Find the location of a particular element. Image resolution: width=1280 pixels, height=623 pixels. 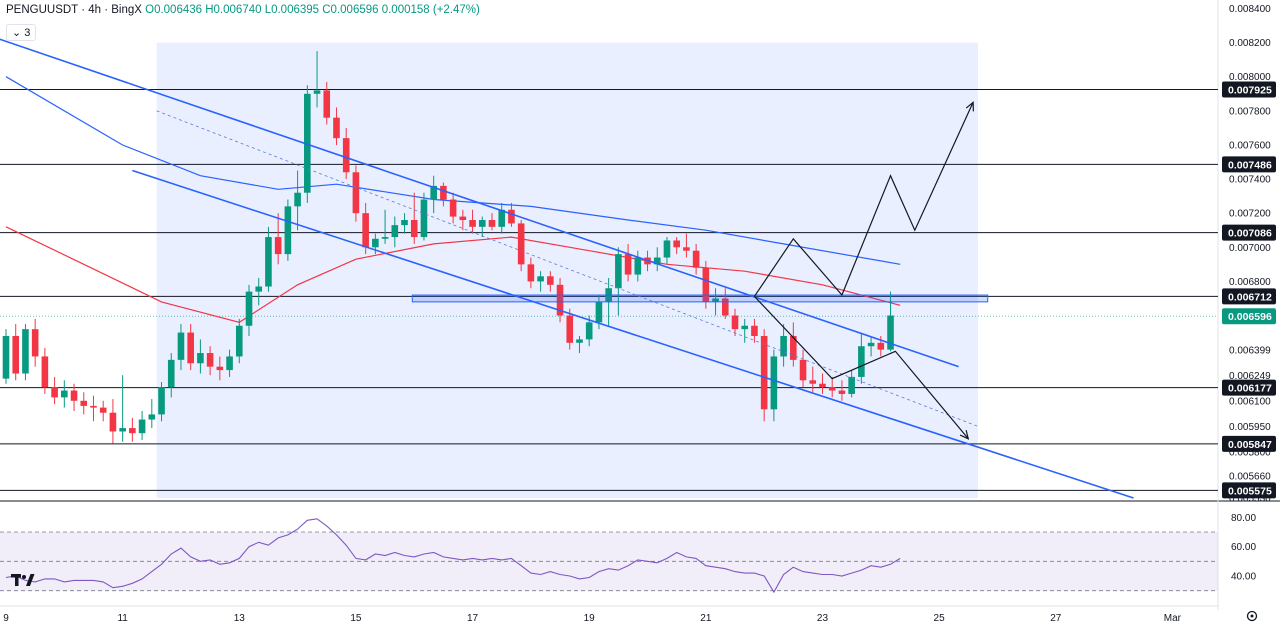

rsi-axis-tick: 40.00 is located at coordinates (1243, 577).